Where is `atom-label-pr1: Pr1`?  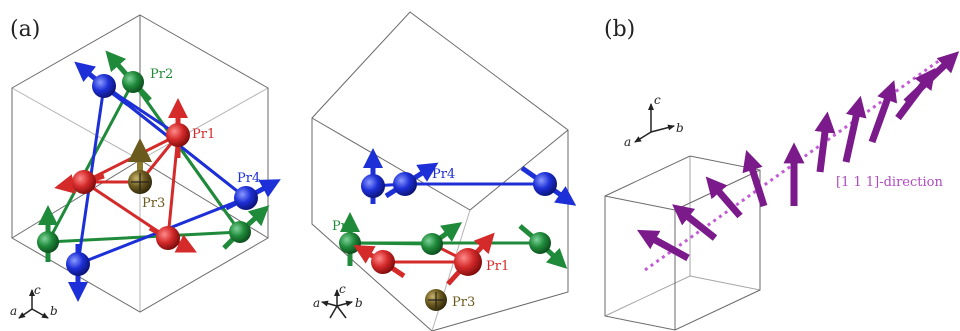 atom-label-pr1: Pr1 is located at coordinates (203, 134).